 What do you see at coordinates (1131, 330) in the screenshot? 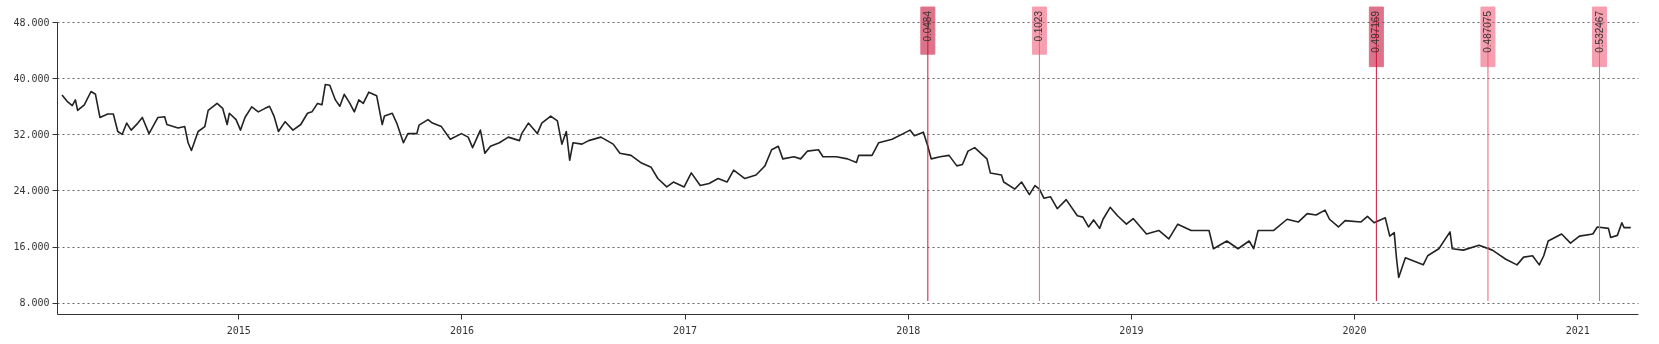
I see `x-tick-label: 2019` at bounding box center [1131, 330].